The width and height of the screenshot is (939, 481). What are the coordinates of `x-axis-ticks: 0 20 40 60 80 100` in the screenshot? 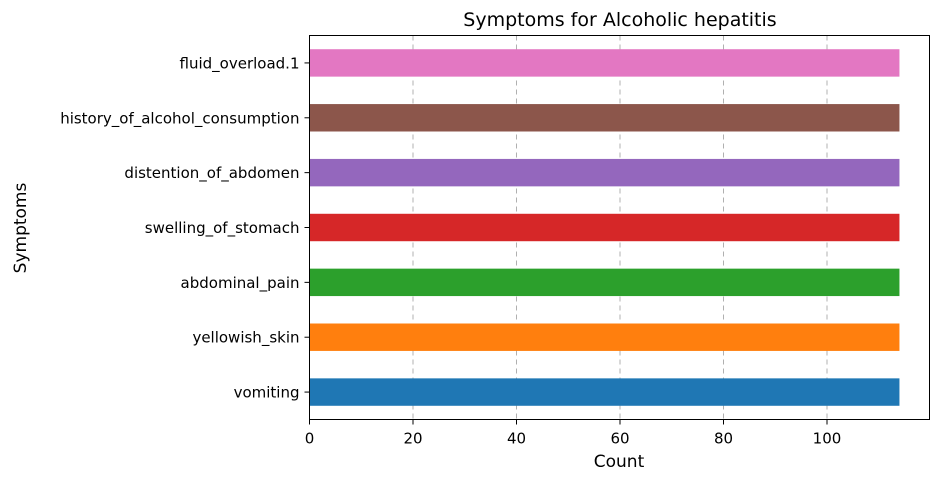 It's located at (573, 433).